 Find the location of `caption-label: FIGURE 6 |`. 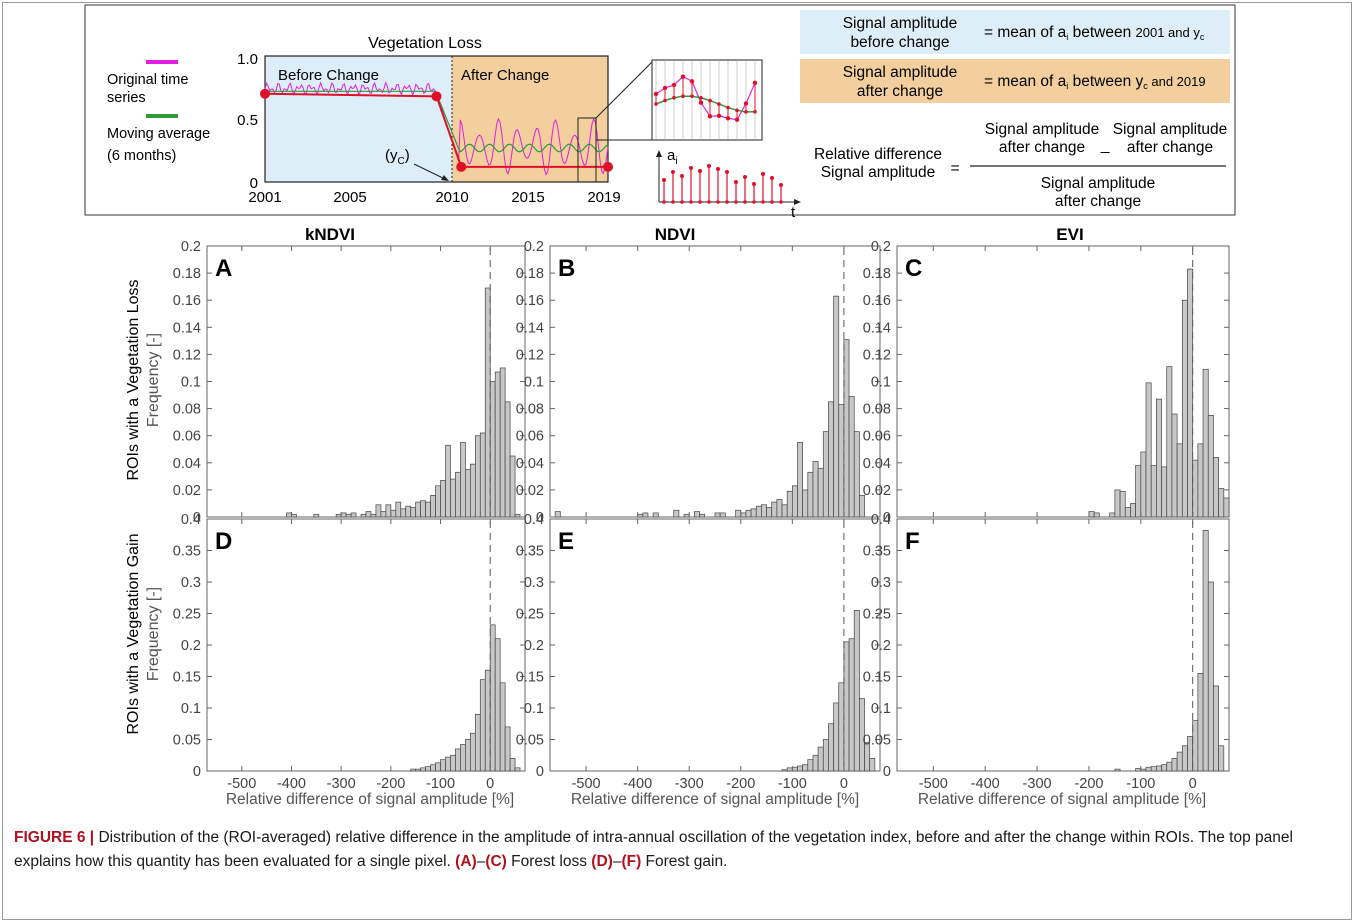

caption-label: FIGURE 6 | is located at coordinates (54, 837).